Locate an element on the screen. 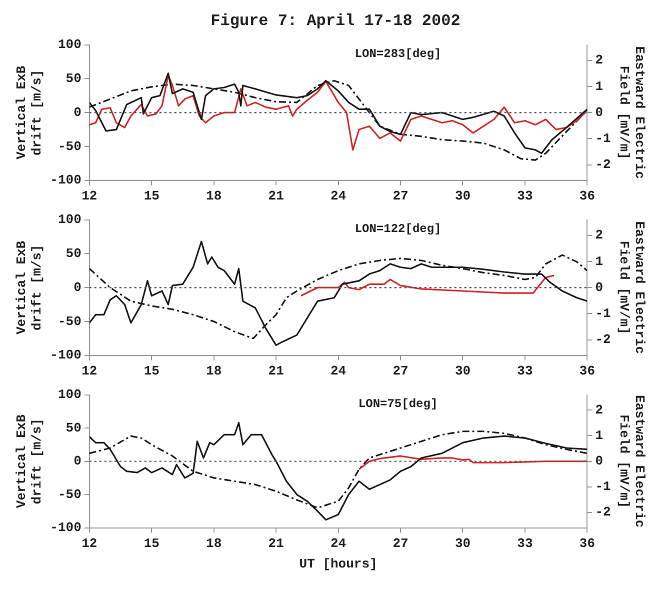  annotation: LON=122[deg] is located at coordinates (398, 229).